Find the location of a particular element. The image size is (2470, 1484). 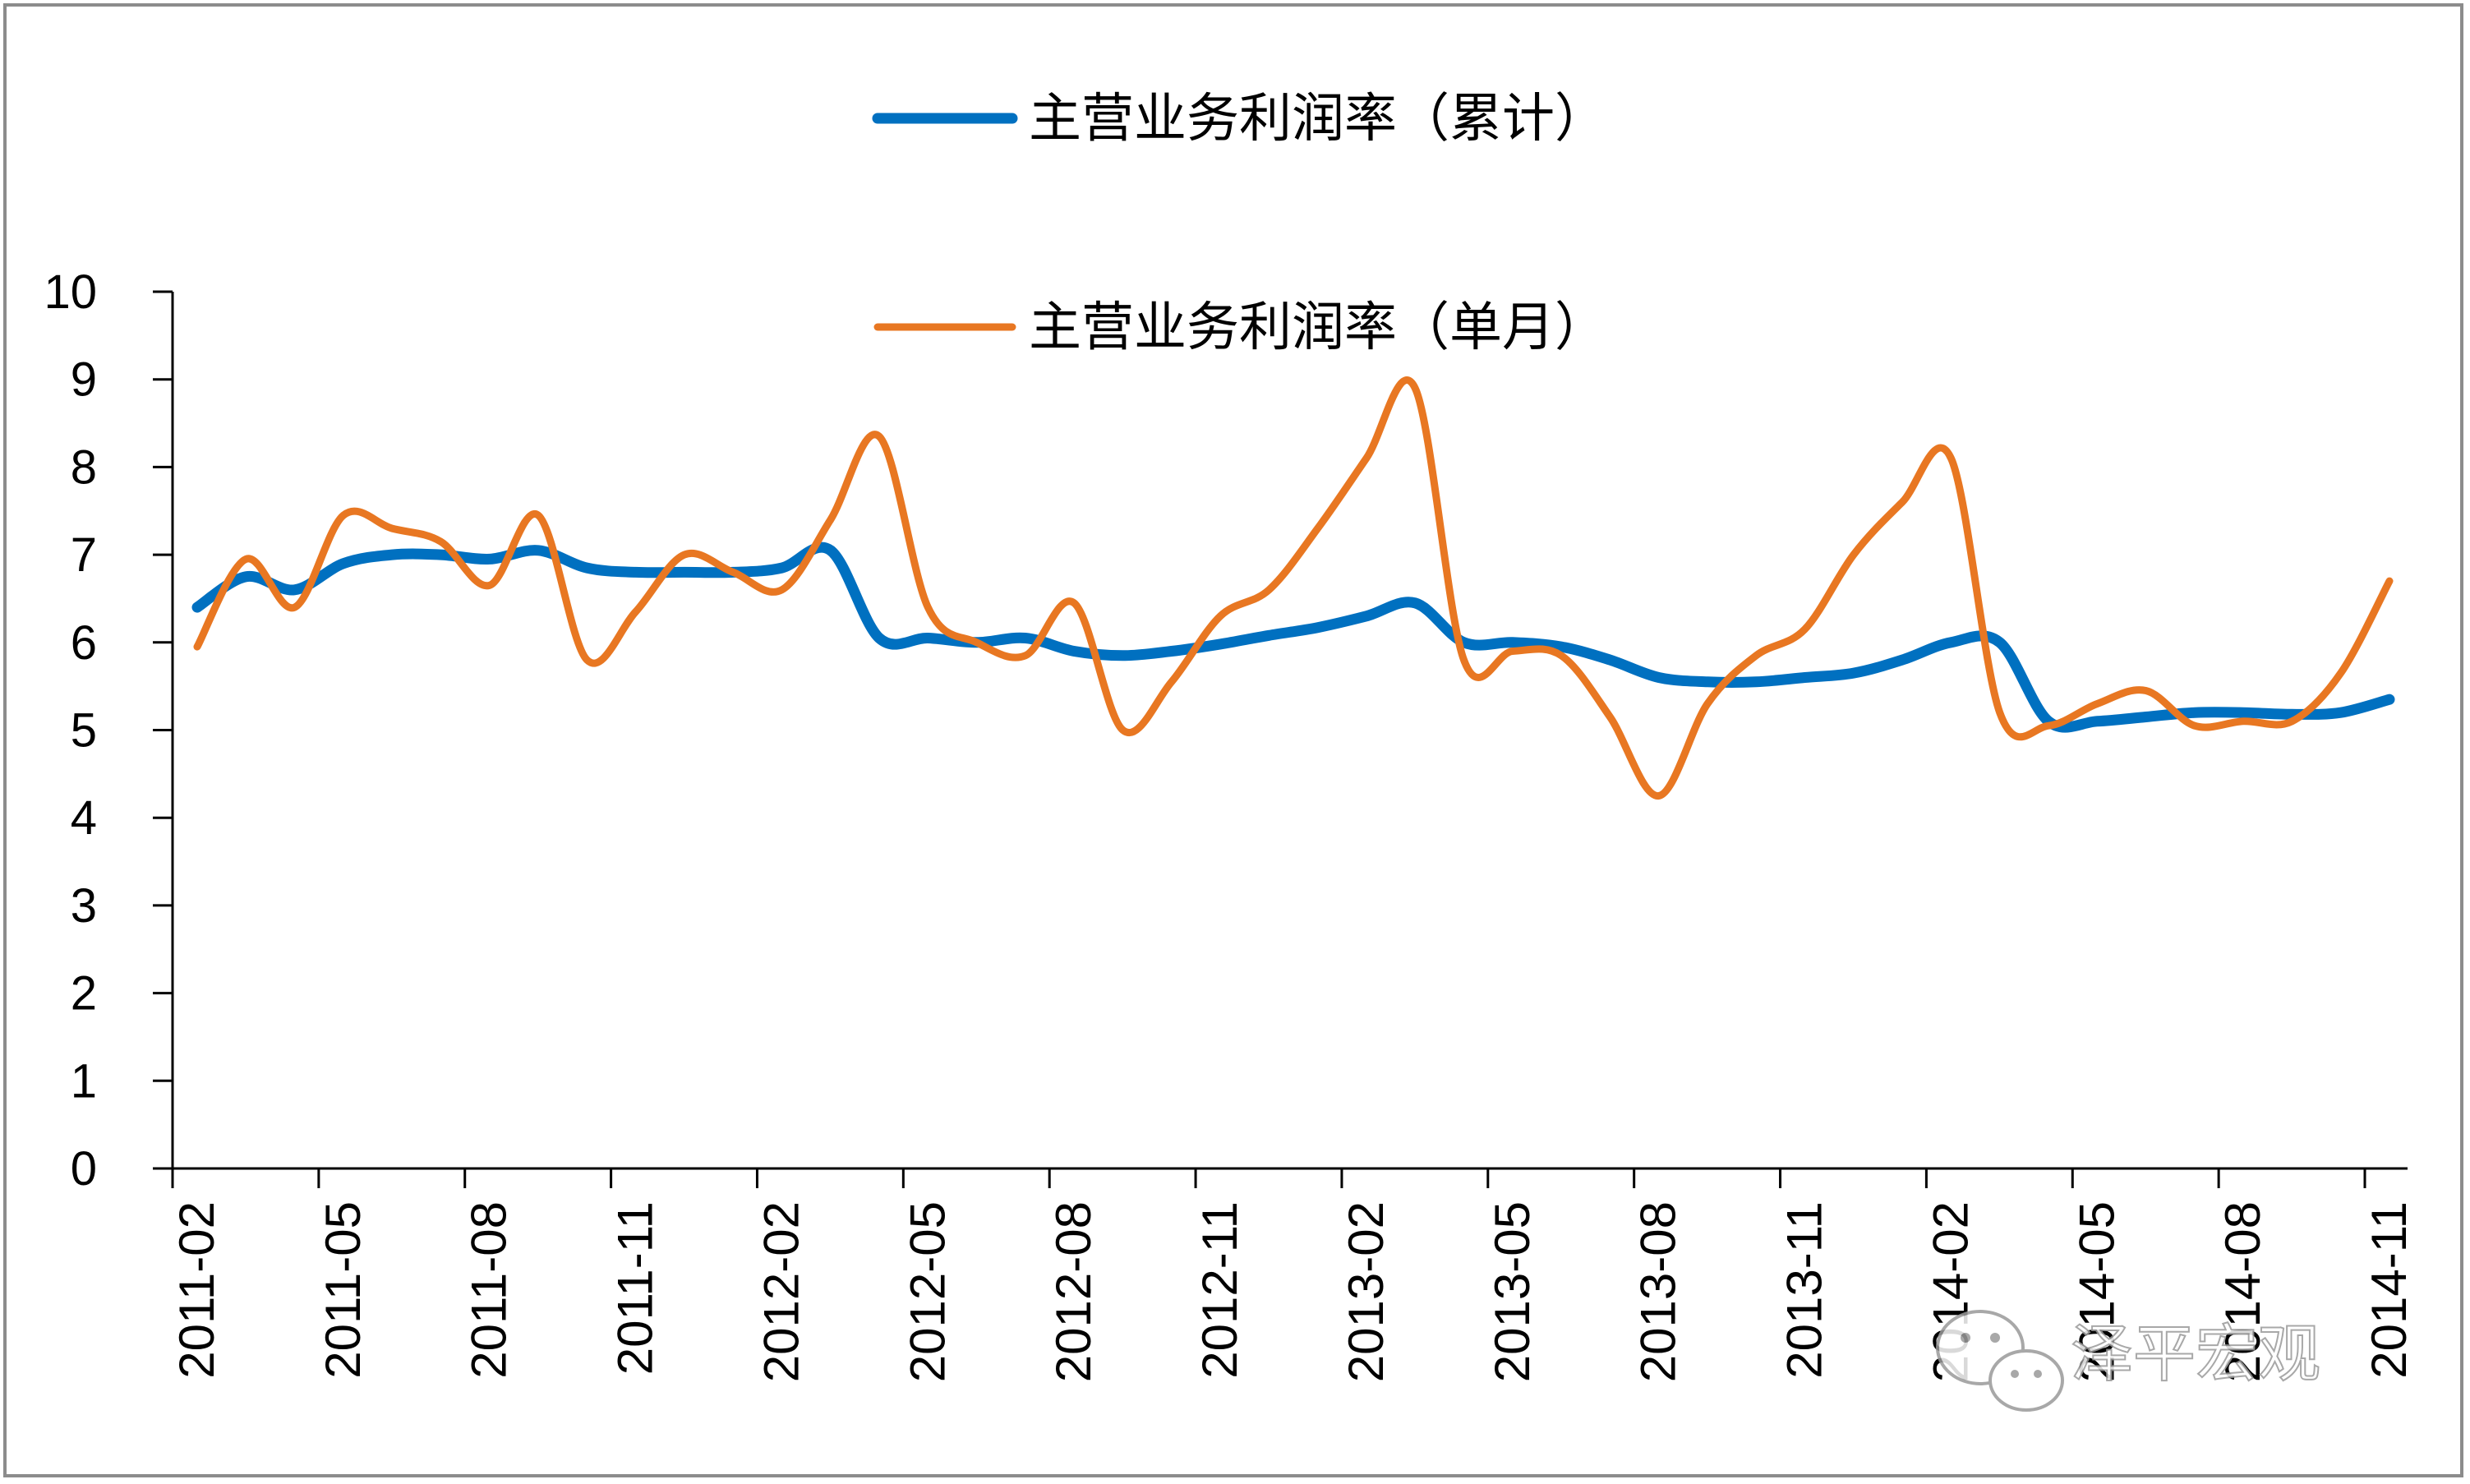

x-tick-label: 2013-11 is located at coordinates (1804, 1290).